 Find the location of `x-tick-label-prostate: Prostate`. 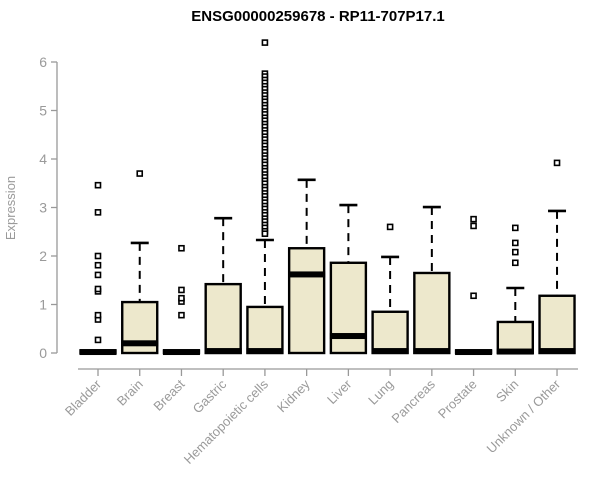

x-tick-label-prostate: Prostate is located at coordinates (457, 399).